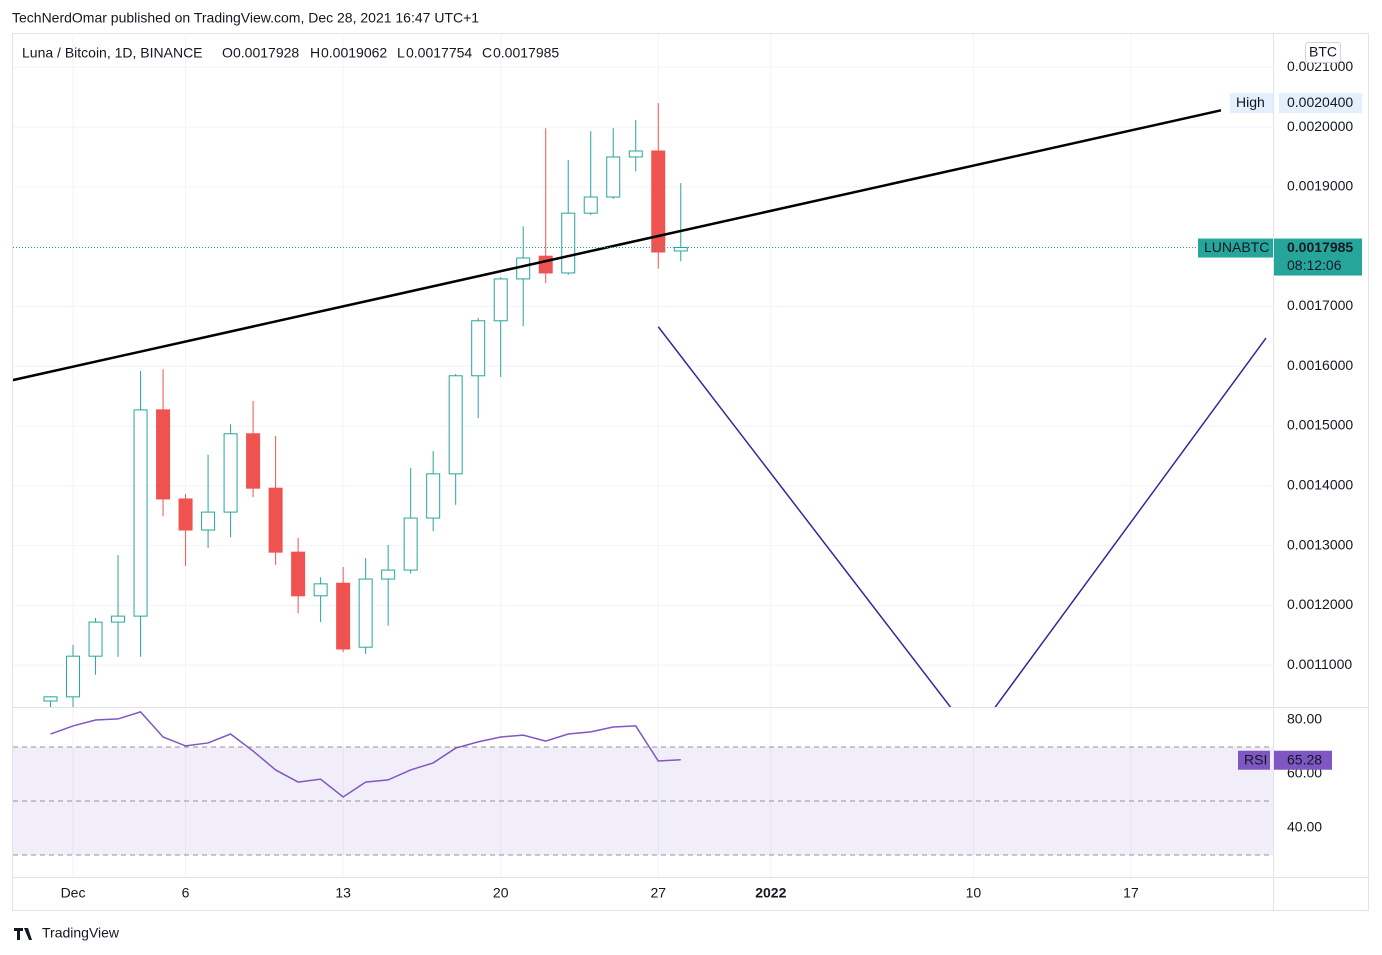 The width and height of the screenshot is (1382, 955). I want to click on ohlc-name: C, so click(487, 53).